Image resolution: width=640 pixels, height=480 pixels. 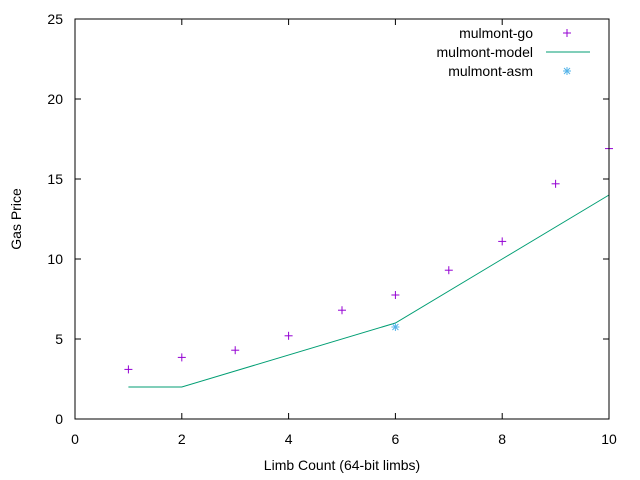 I want to click on x-tick-label: 0, so click(x=75, y=439).